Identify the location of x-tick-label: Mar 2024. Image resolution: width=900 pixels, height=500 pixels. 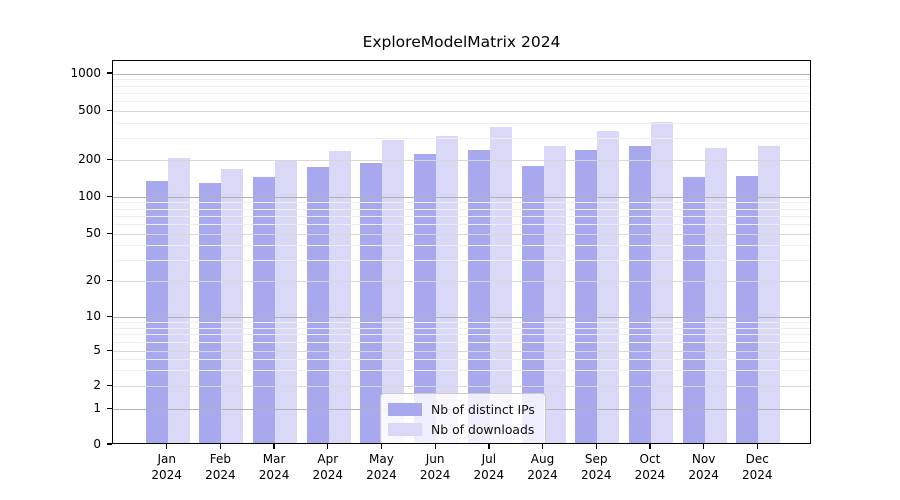
(274, 467).